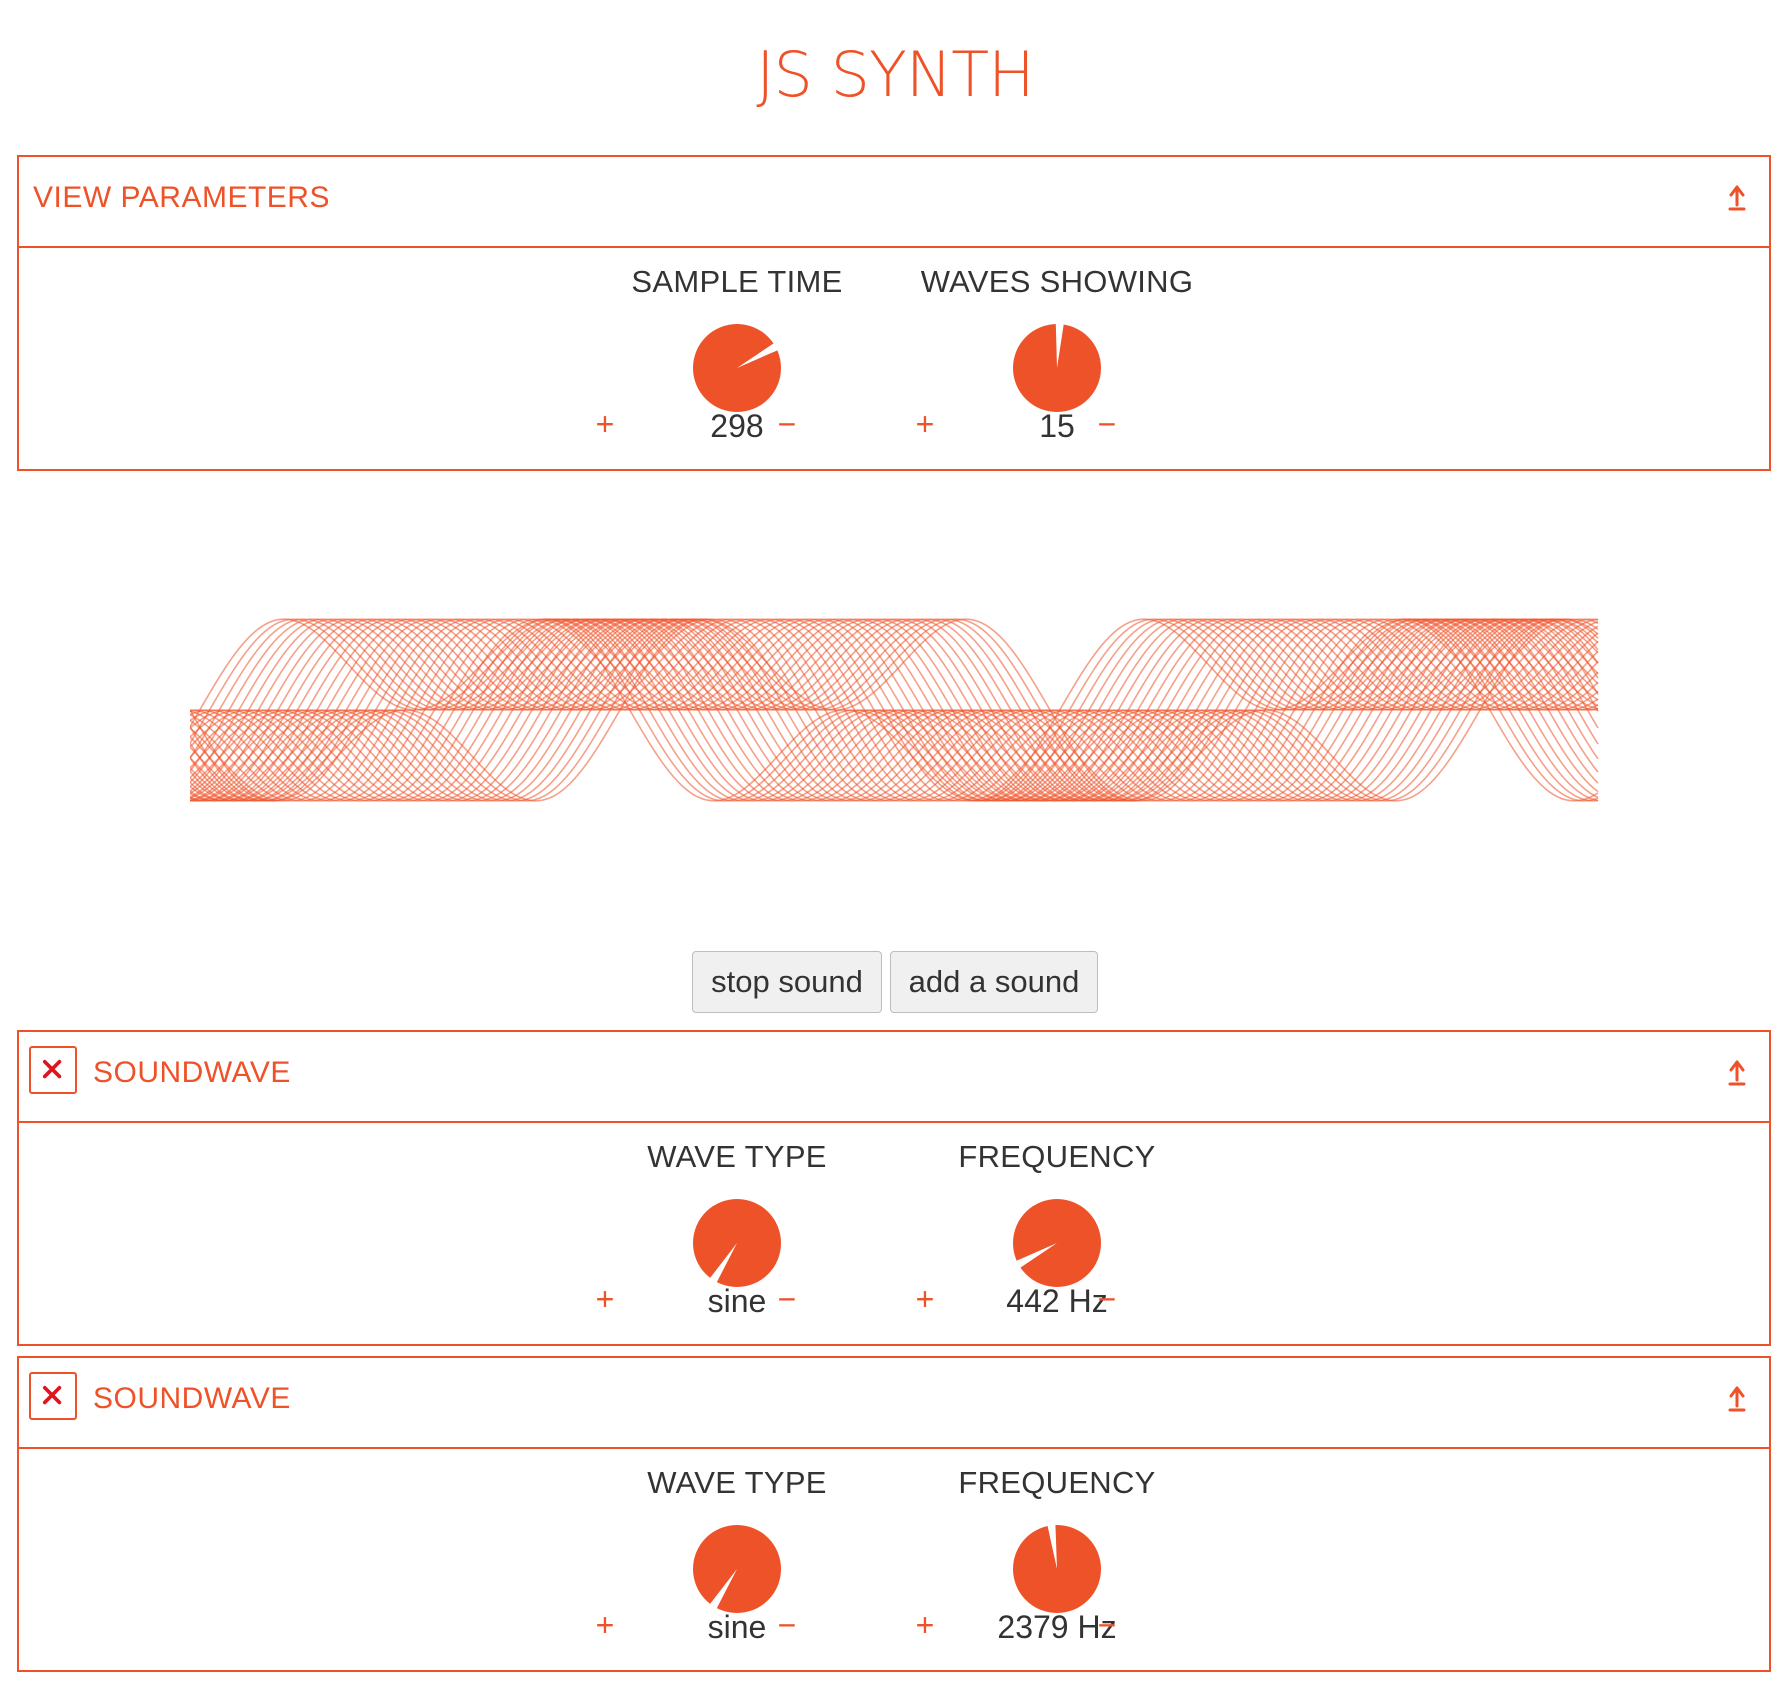 This screenshot has height=1700, width=1790. I want to click on add-sound-button: add a sound, so click(994, 982).